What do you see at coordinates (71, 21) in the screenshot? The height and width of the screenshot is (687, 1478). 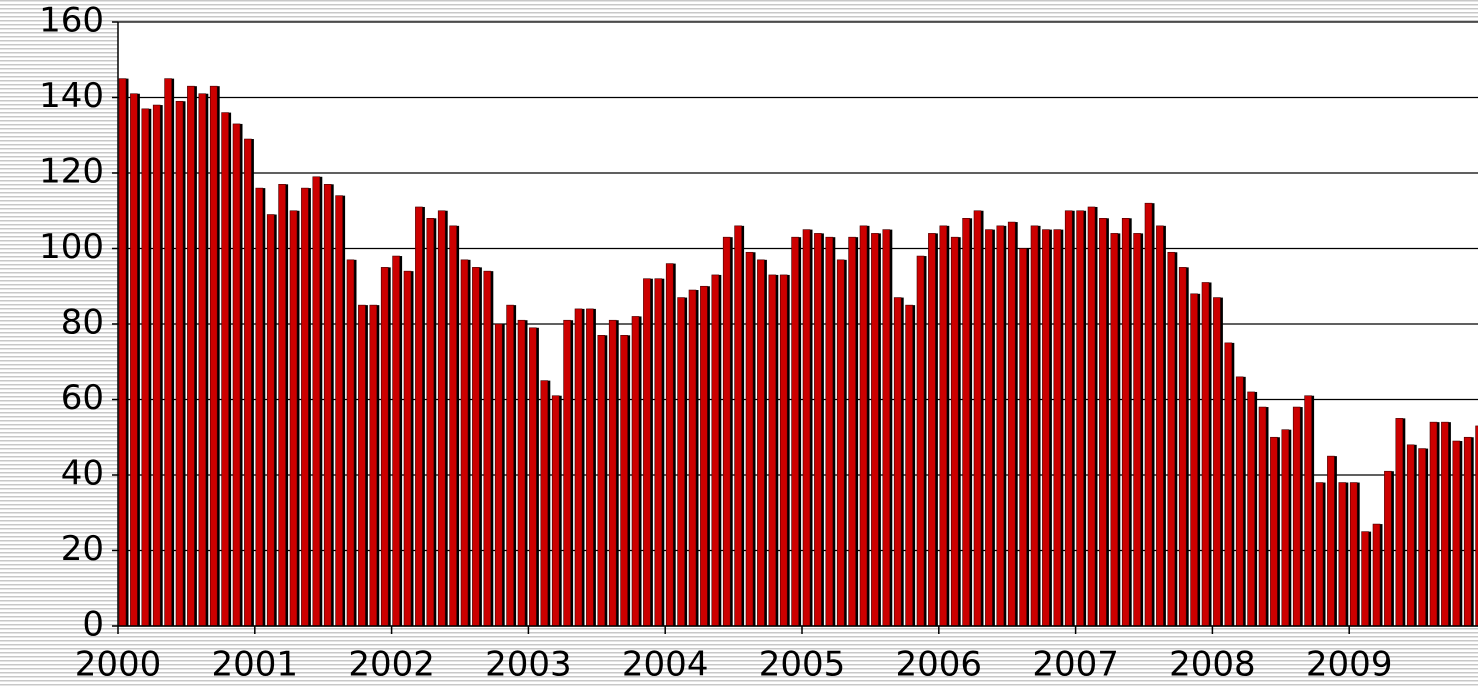 I see `y-tick-label: 160` at bounding box center [71, 21].